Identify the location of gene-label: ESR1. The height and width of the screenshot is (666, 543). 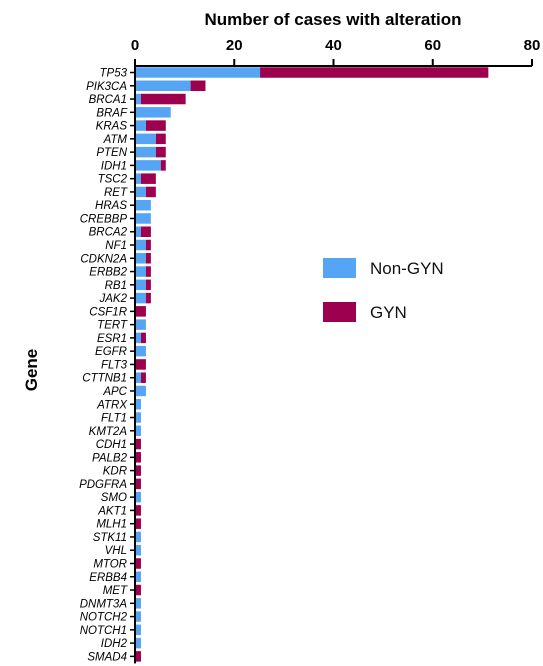
(112, 339).